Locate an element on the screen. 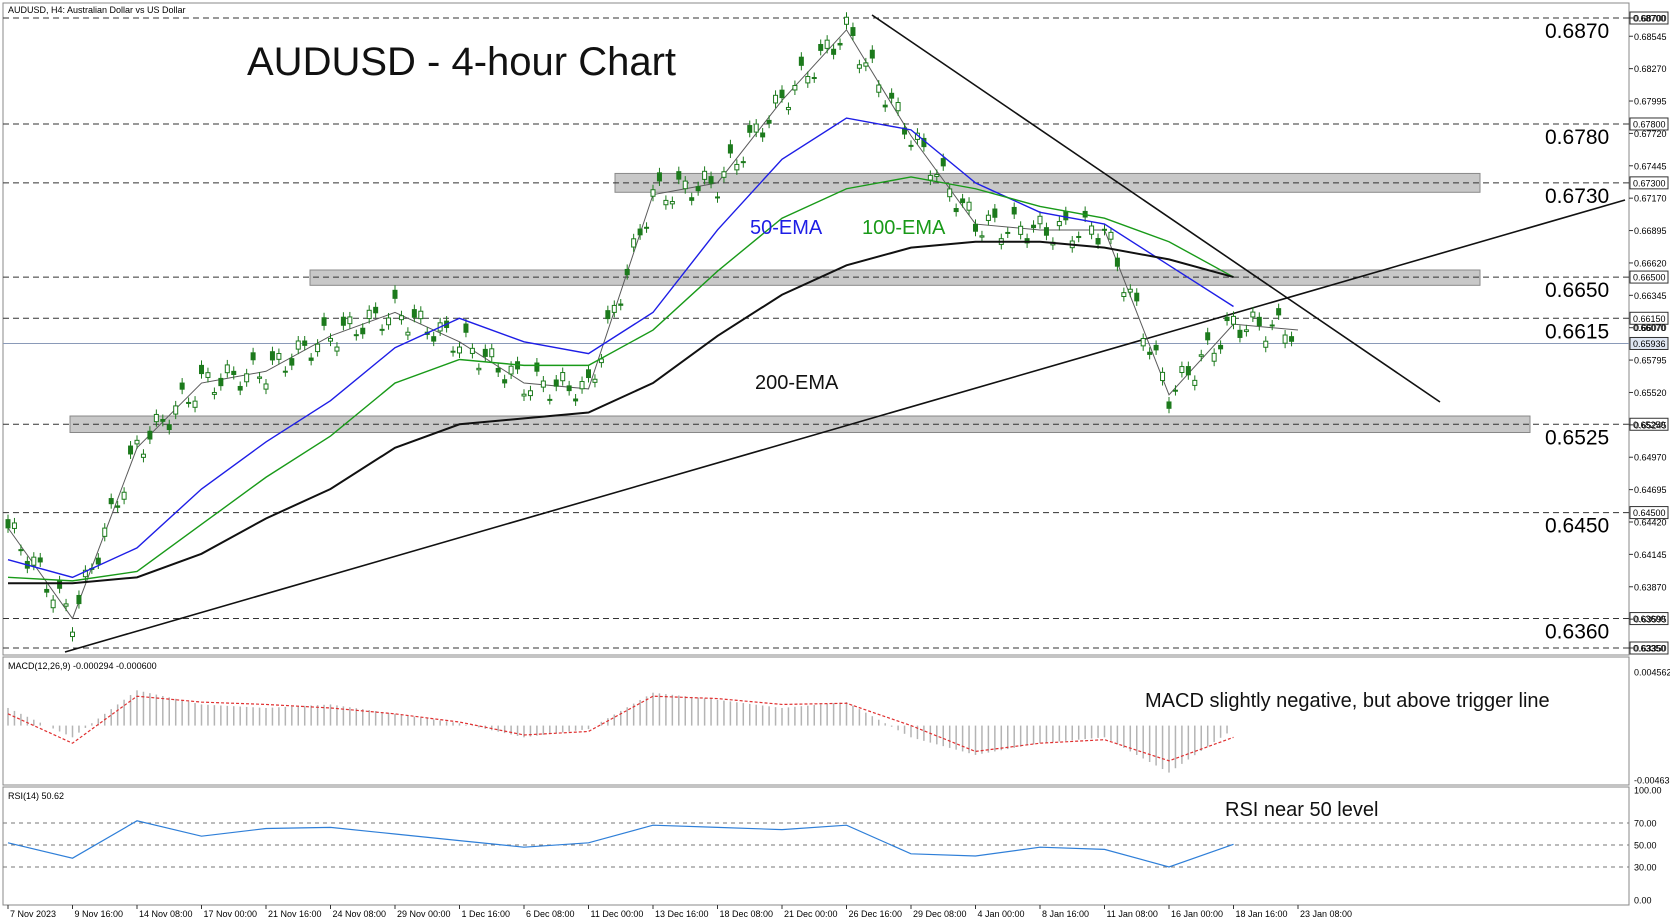 The image size is (1670, 924). rsi-tick-label: 50.00 is located at coordinates (1645, 846).